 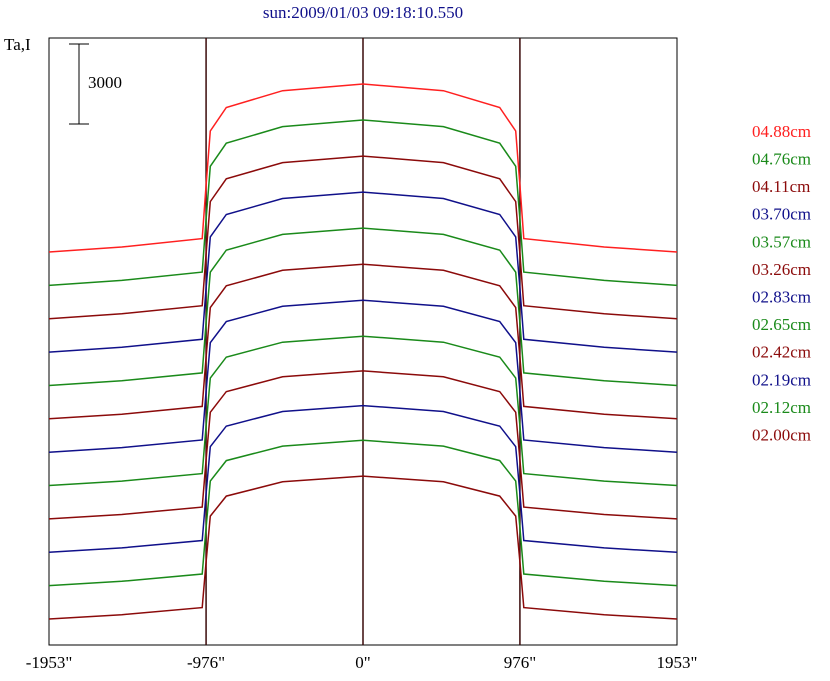 I want to click on scale-bar-label: 3000, so click(x=105, y=82).